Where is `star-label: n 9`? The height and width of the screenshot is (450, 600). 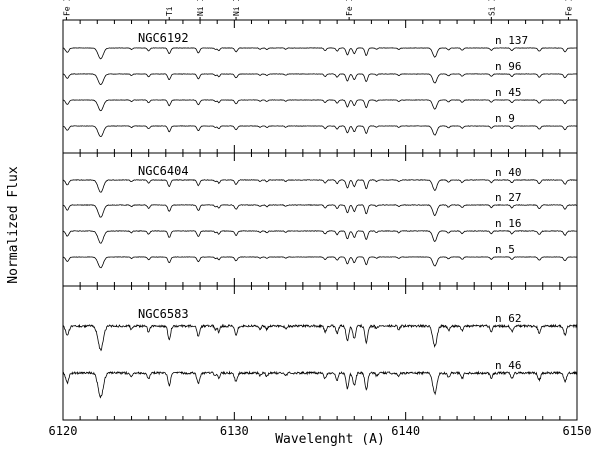 star-label: n 9 is located at coordinates (505, 118).